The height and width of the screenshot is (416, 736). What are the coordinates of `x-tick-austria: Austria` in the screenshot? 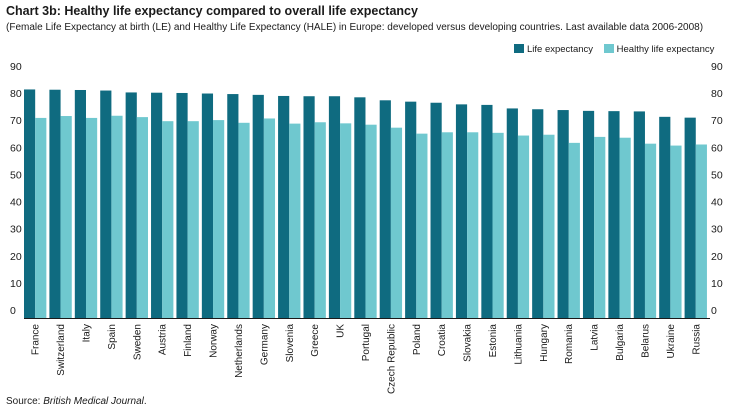 It's located at (163, 340).